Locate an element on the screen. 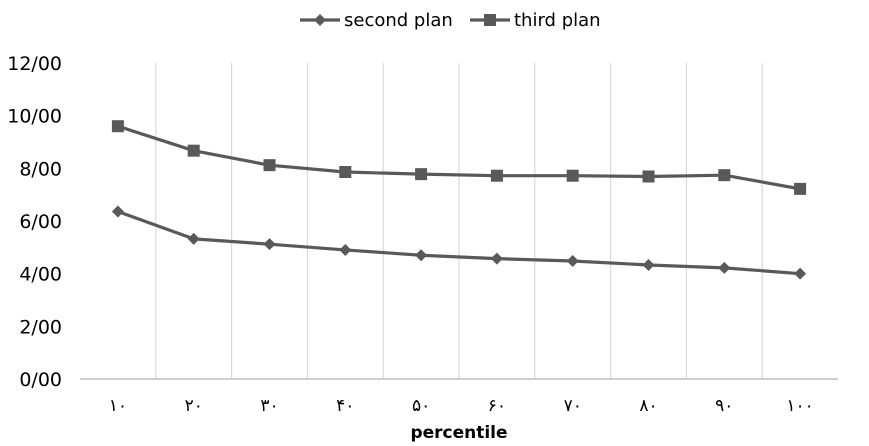 Image resolution: width=869 pixels, height=446 pixels. y-axis-tick-labels: 0/00 2/00 4/00 6/00 8/00 10/00 12/00 is located at coordinates (34, 222).